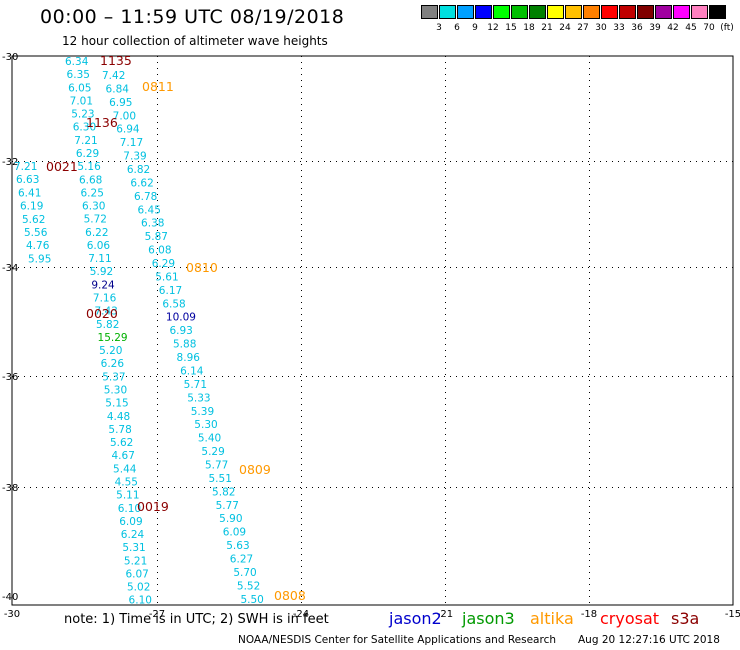  Describe the element at coordinates (81, 101) in the screenshot. I see `wave-height-value: 7.01` at that location.